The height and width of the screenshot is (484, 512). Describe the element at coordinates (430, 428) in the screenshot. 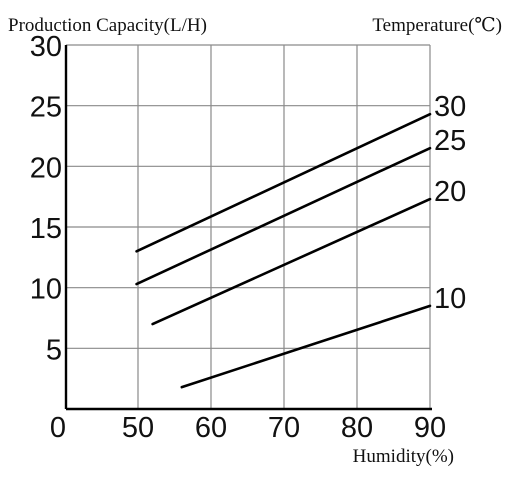

I see `x-tick-label: 90` at that location.